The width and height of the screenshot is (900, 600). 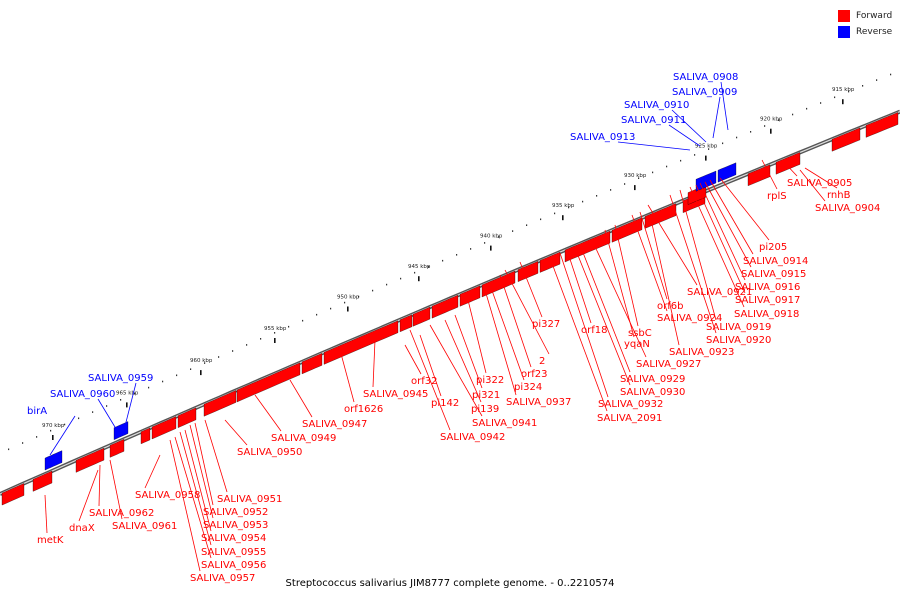 What do you see at coordinates (37, 411) in the screenshot?
I see `gene-label-bira: birA` at bounding box center [37, 411].